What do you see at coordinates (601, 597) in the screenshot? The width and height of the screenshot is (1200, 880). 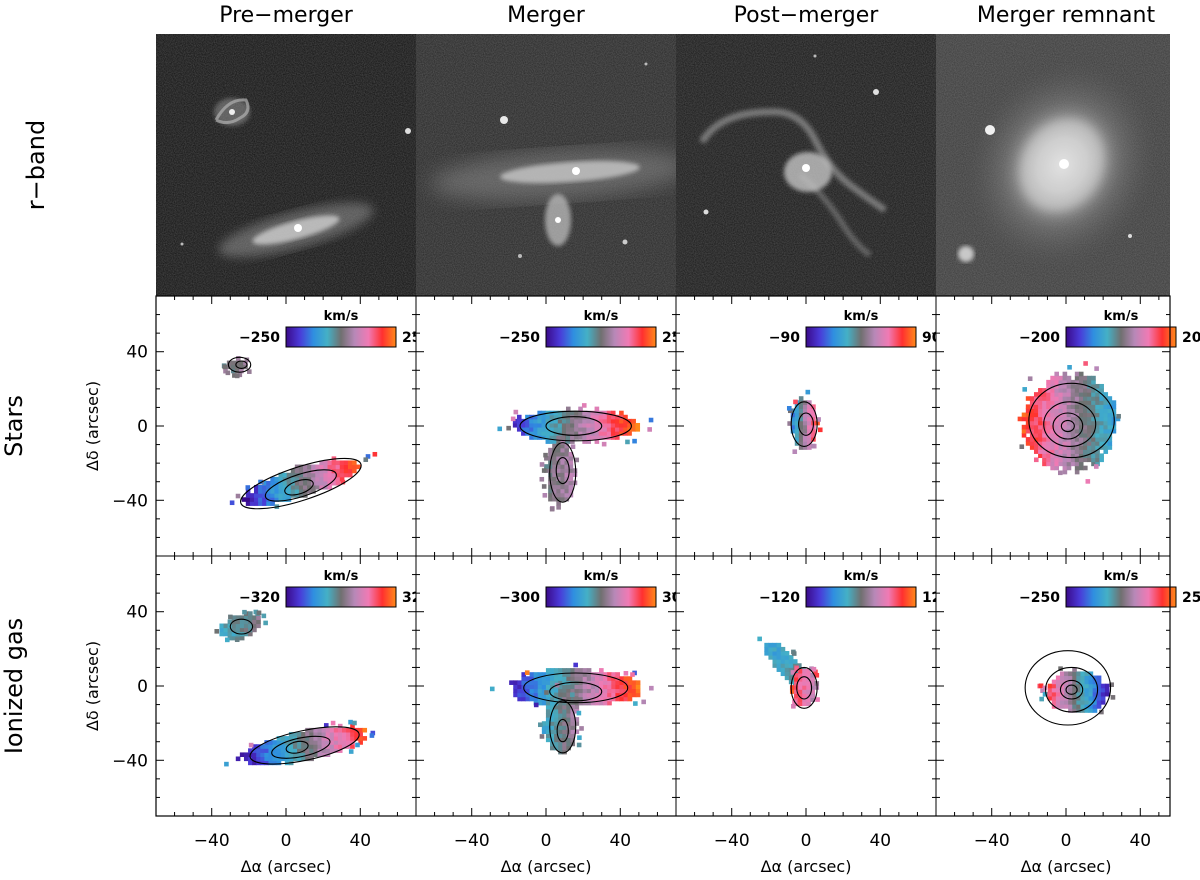 I see `colorbar-gradient` at bounding box center [601, 597].